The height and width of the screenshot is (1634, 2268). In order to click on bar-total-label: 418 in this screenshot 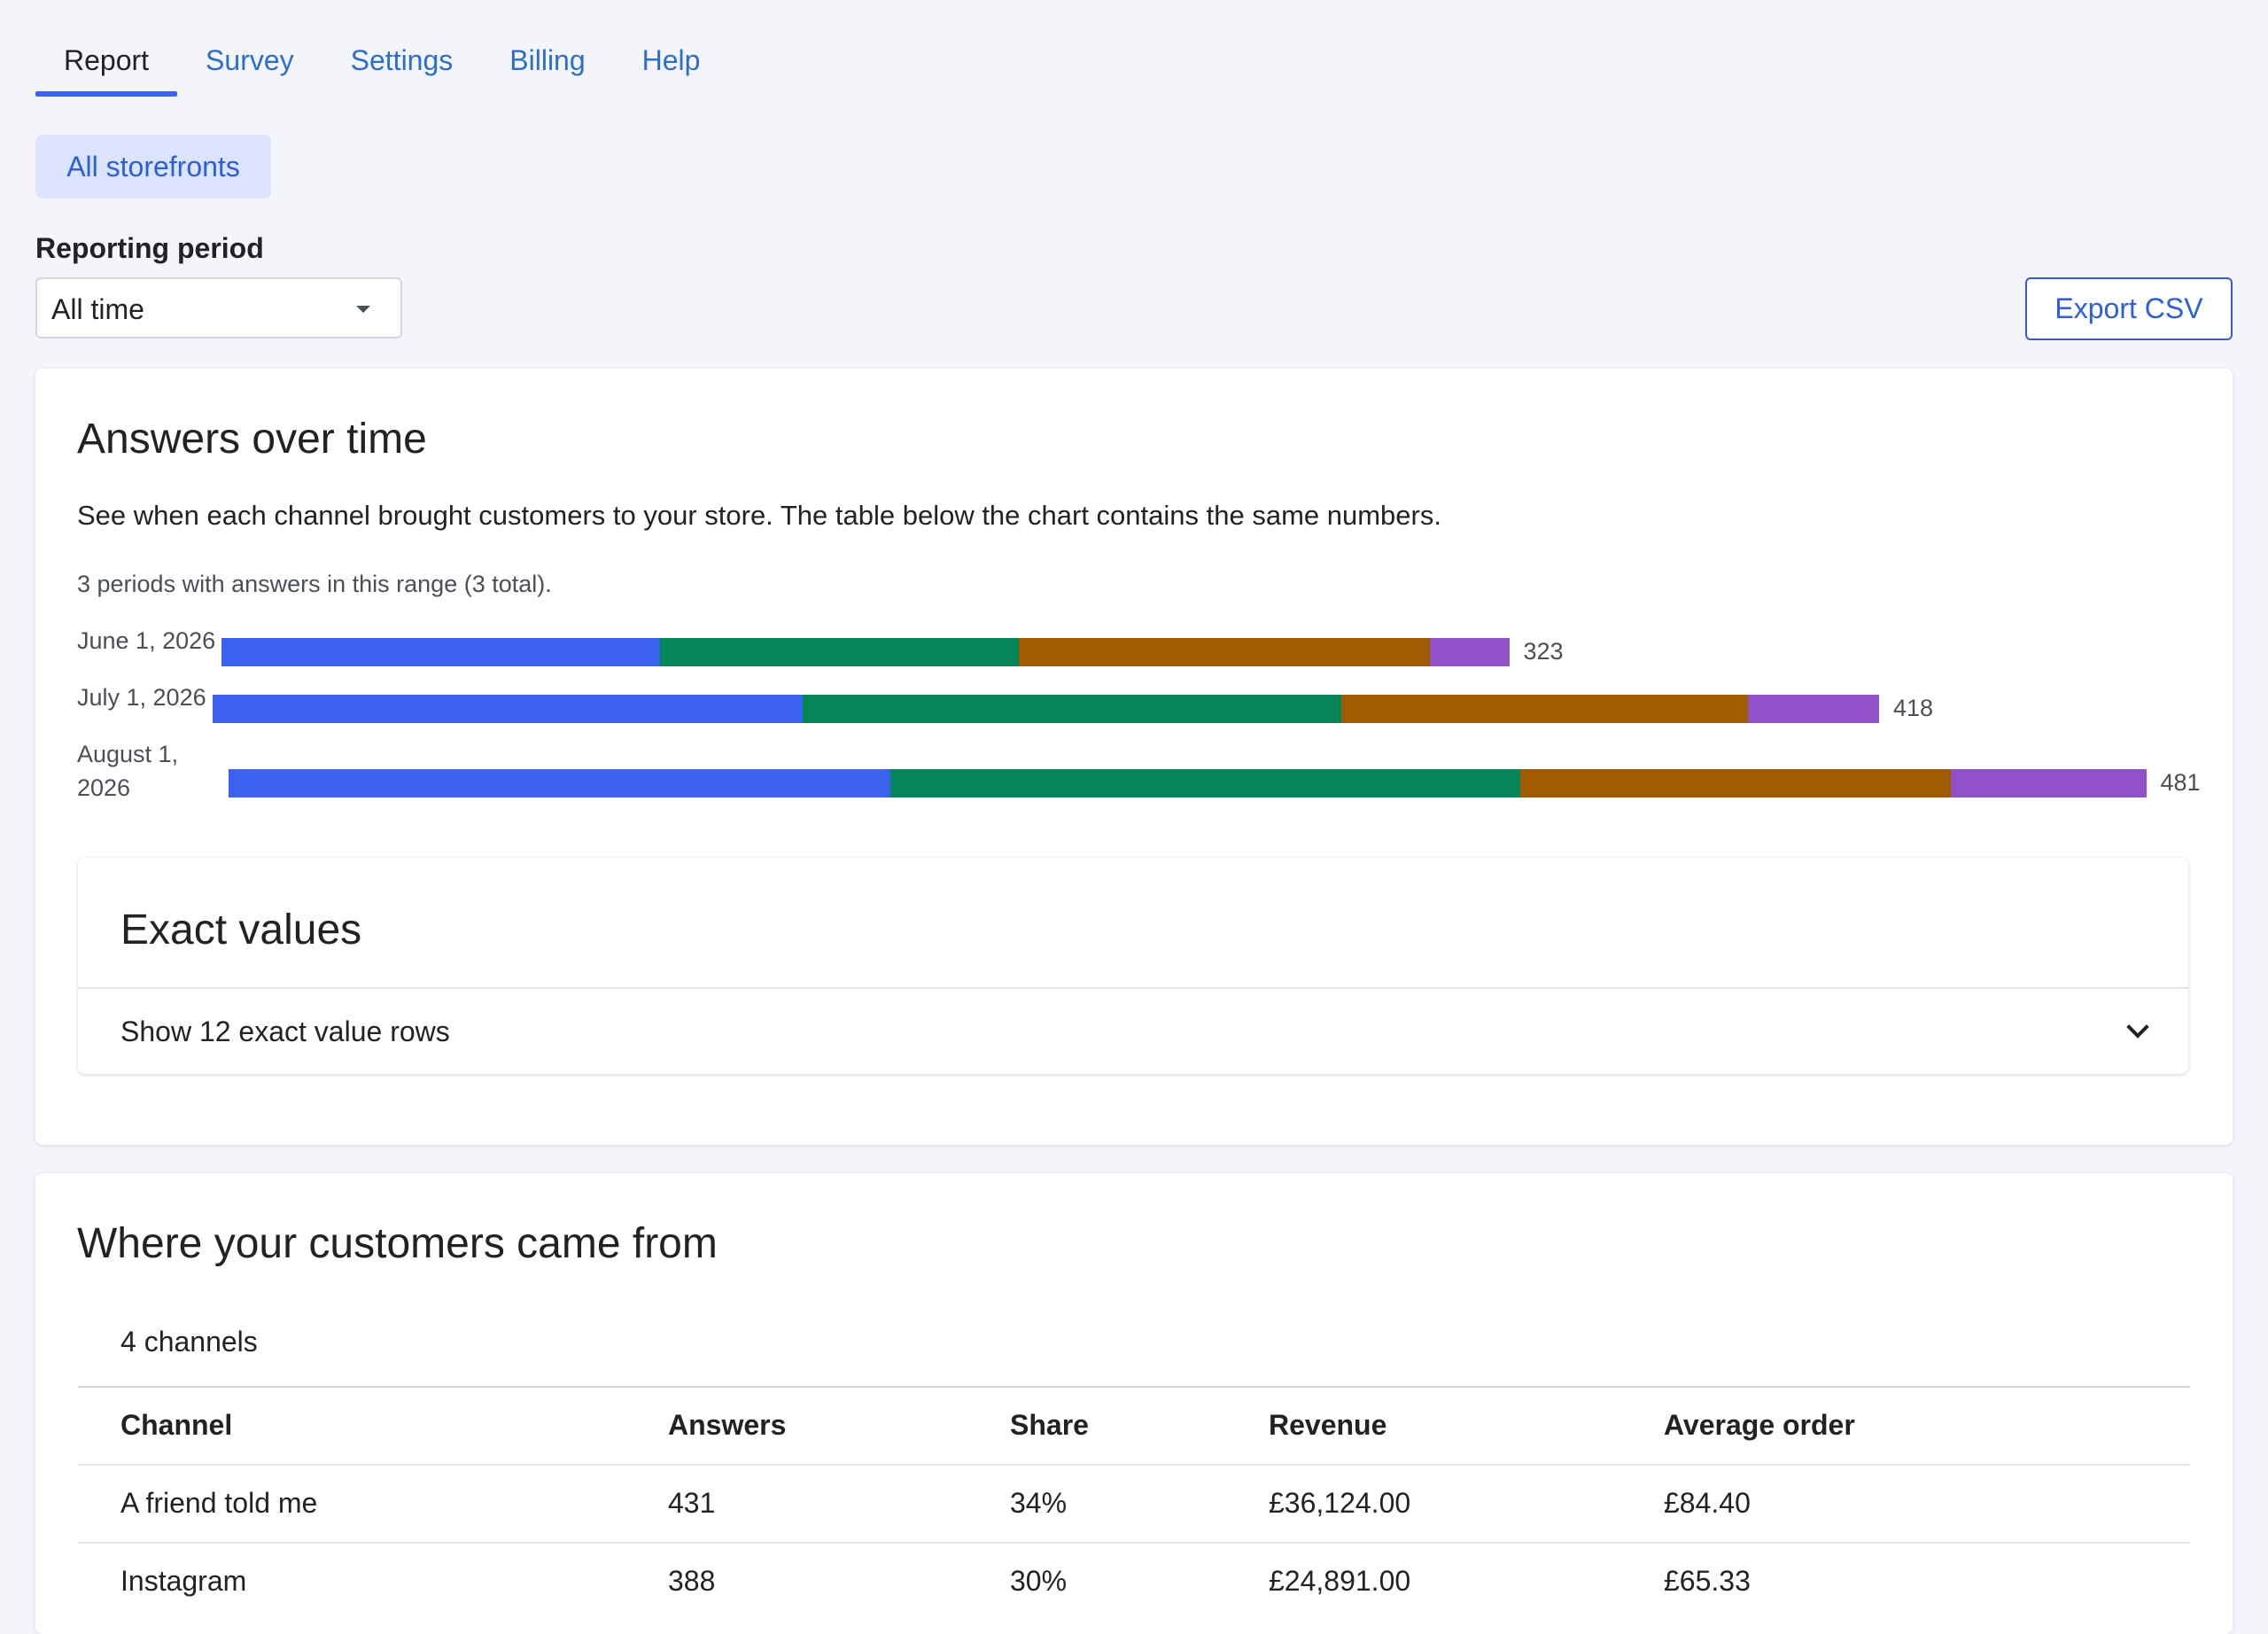, I will do `click(1914, 708)`.